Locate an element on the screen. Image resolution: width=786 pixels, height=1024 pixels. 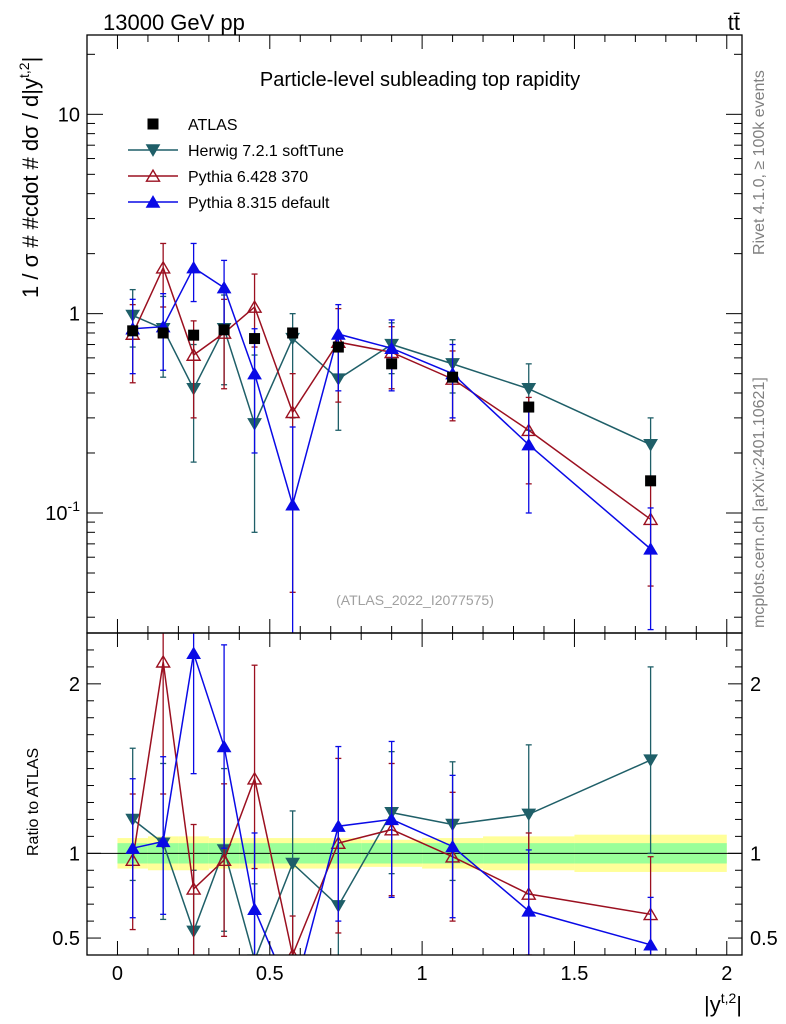
x-tick-label: 0.5 is located at coordinates (270, 974).